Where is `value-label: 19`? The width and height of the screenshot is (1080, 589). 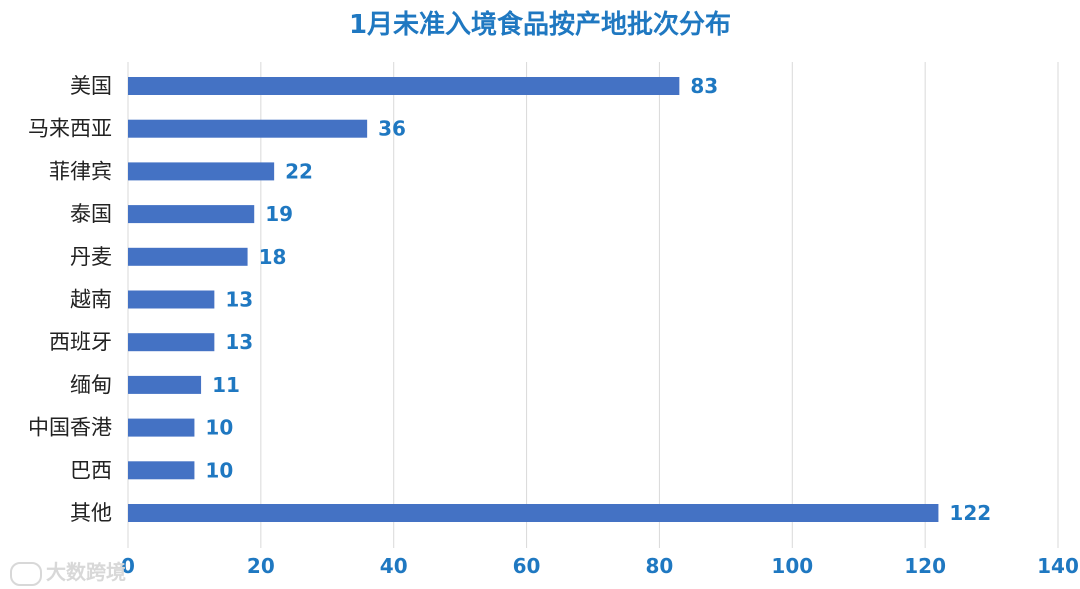 value-label: 19 is located at coordinates (279, 214).